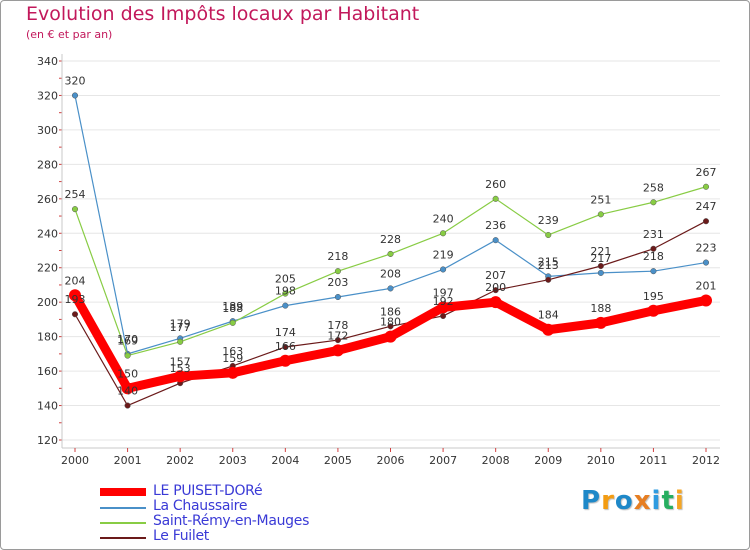 This screenshot has height=550, width=750. Describe the element at coordinates (653, 234) in the screenshot. I see `data-label: 231` at that location.